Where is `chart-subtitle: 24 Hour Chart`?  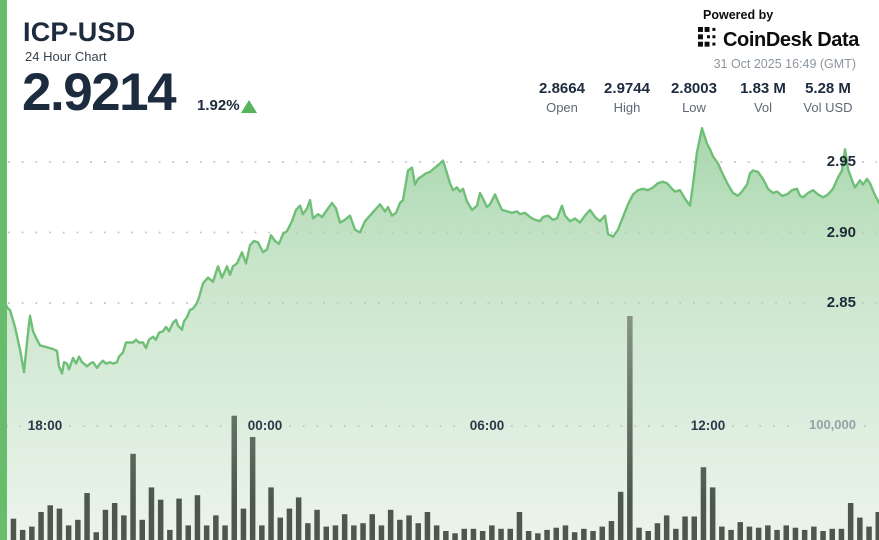 chart-subtitle: 24 Hour Chart is located at coordinates (66, 56).